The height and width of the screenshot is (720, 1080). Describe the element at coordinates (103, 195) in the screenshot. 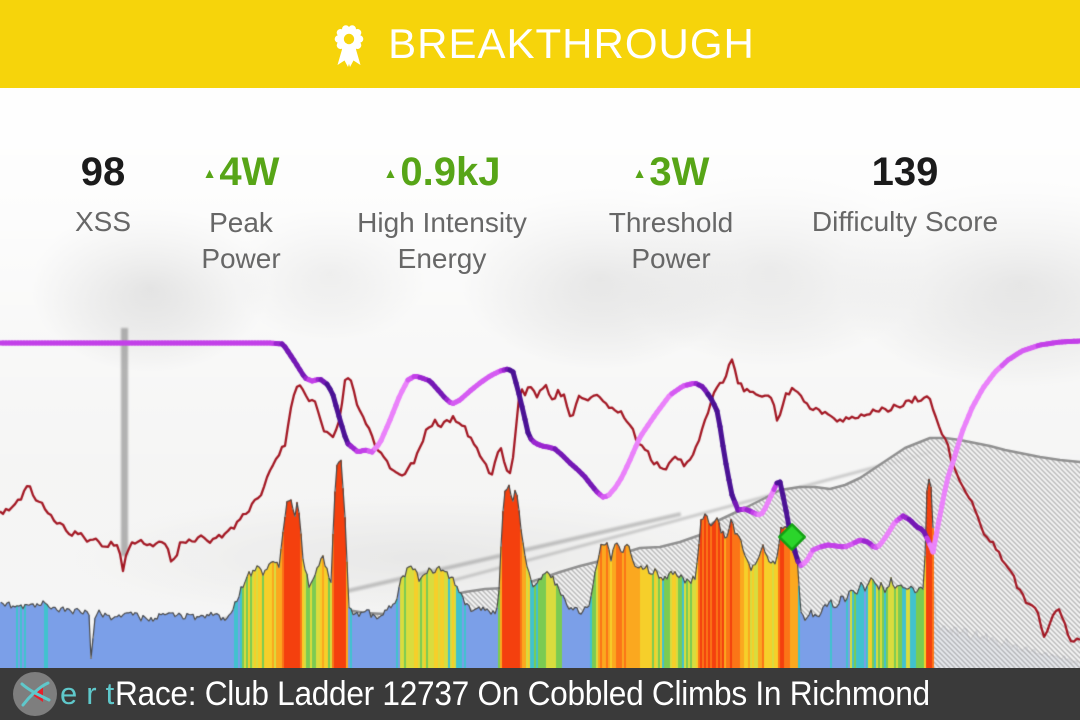

I see `stat-xss: 98 XSS` at that location.